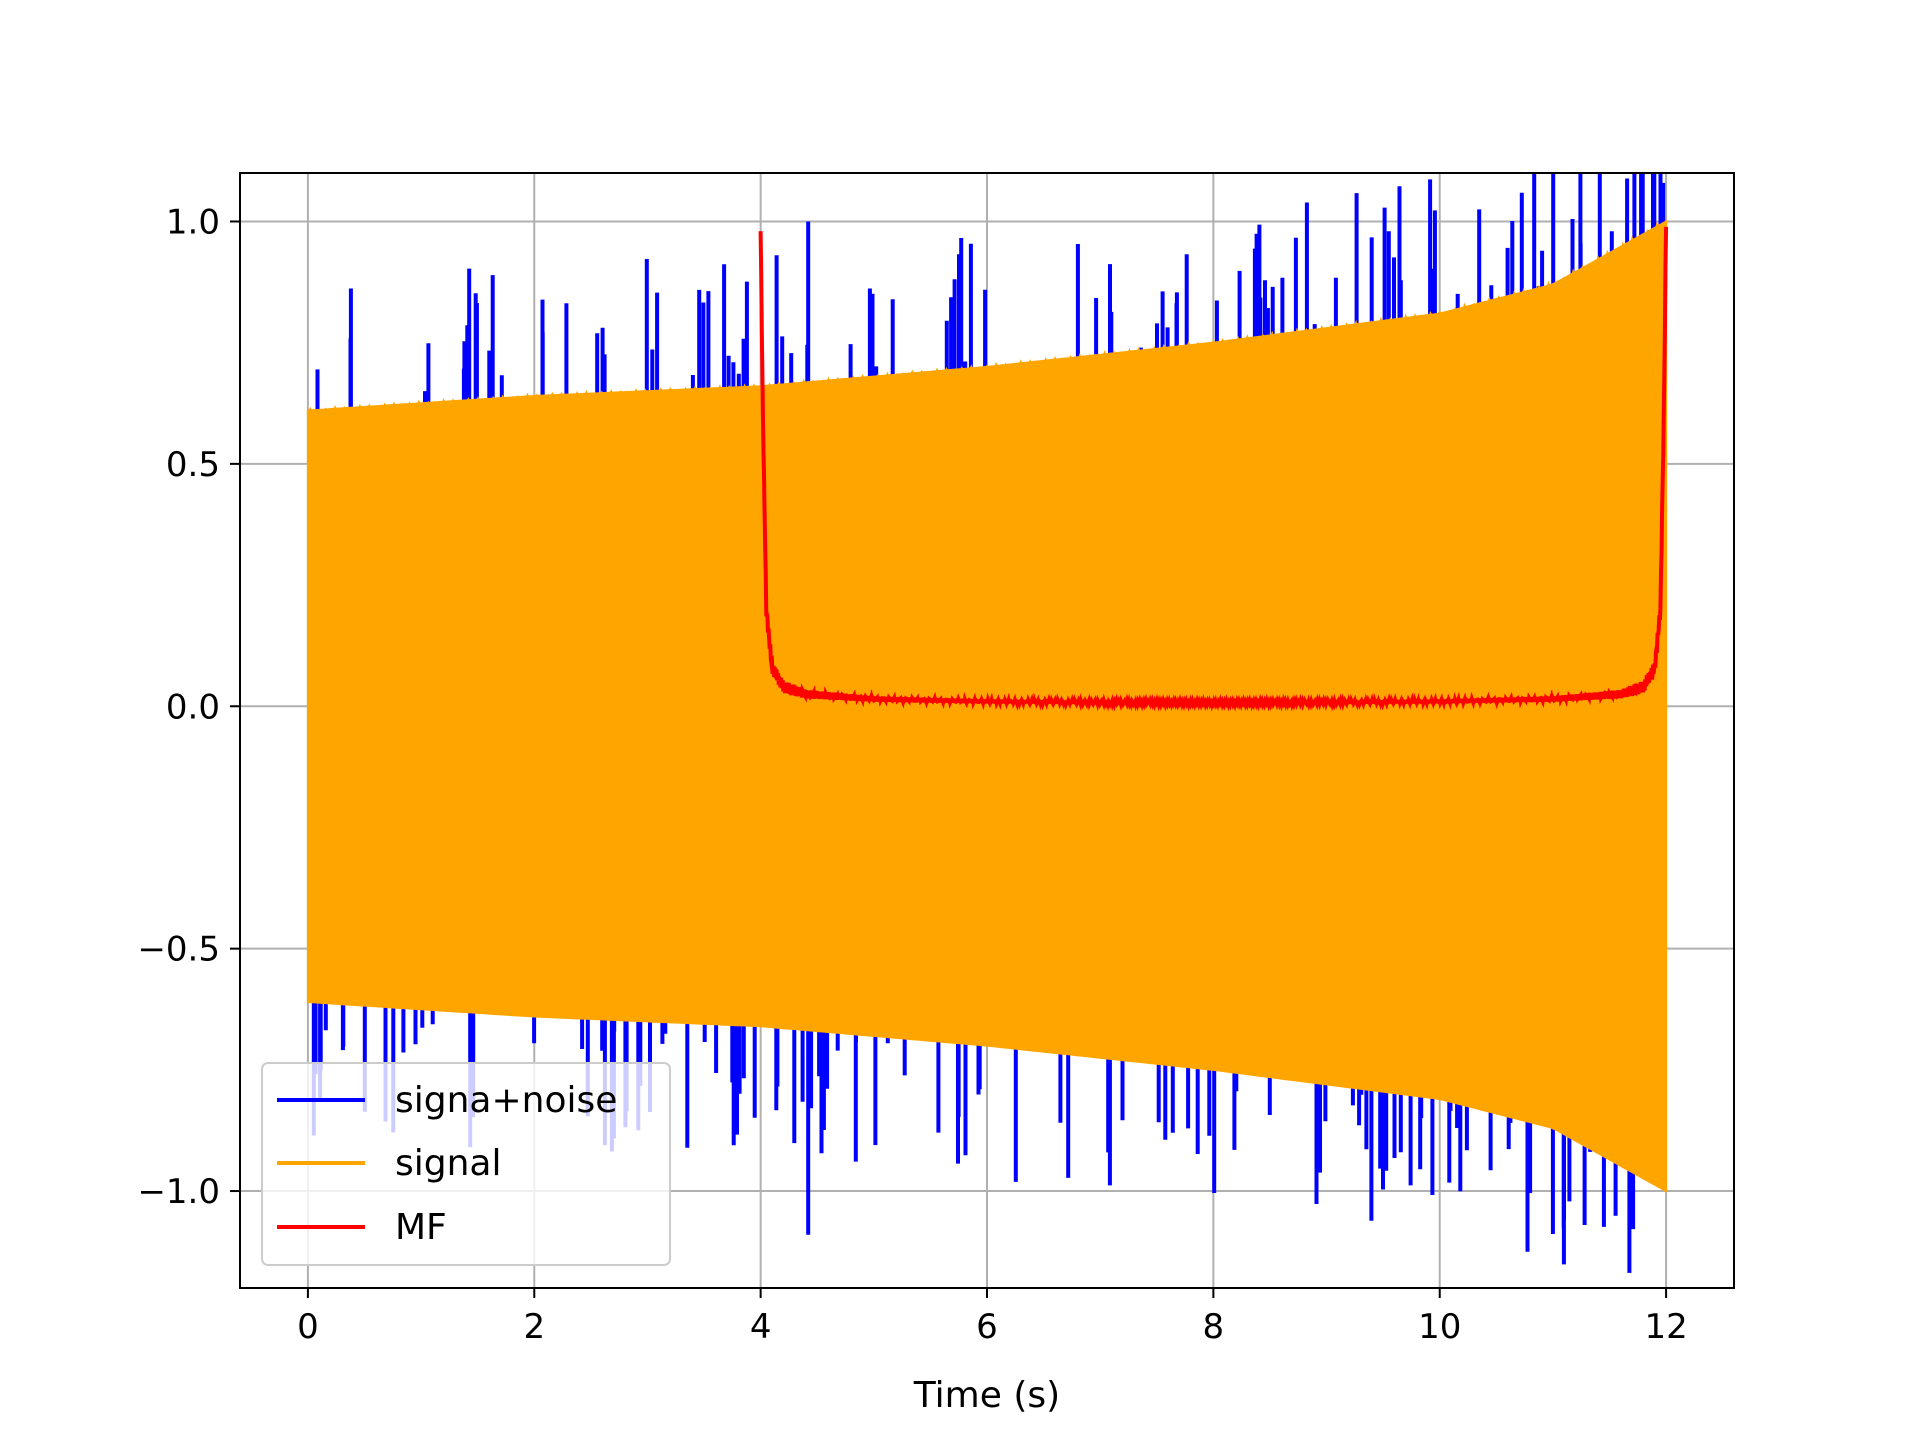  I want to click on x-tick-label: 4, so click(761, 1327).